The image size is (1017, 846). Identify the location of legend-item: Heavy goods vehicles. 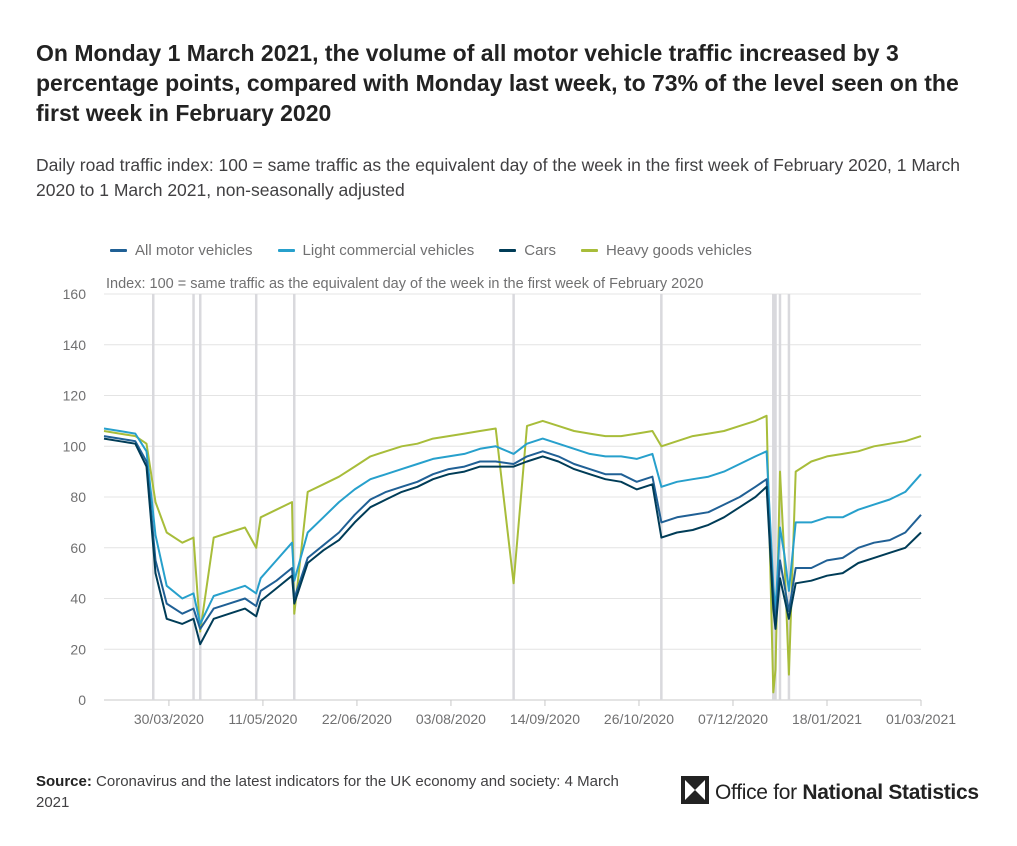
(666, 250).